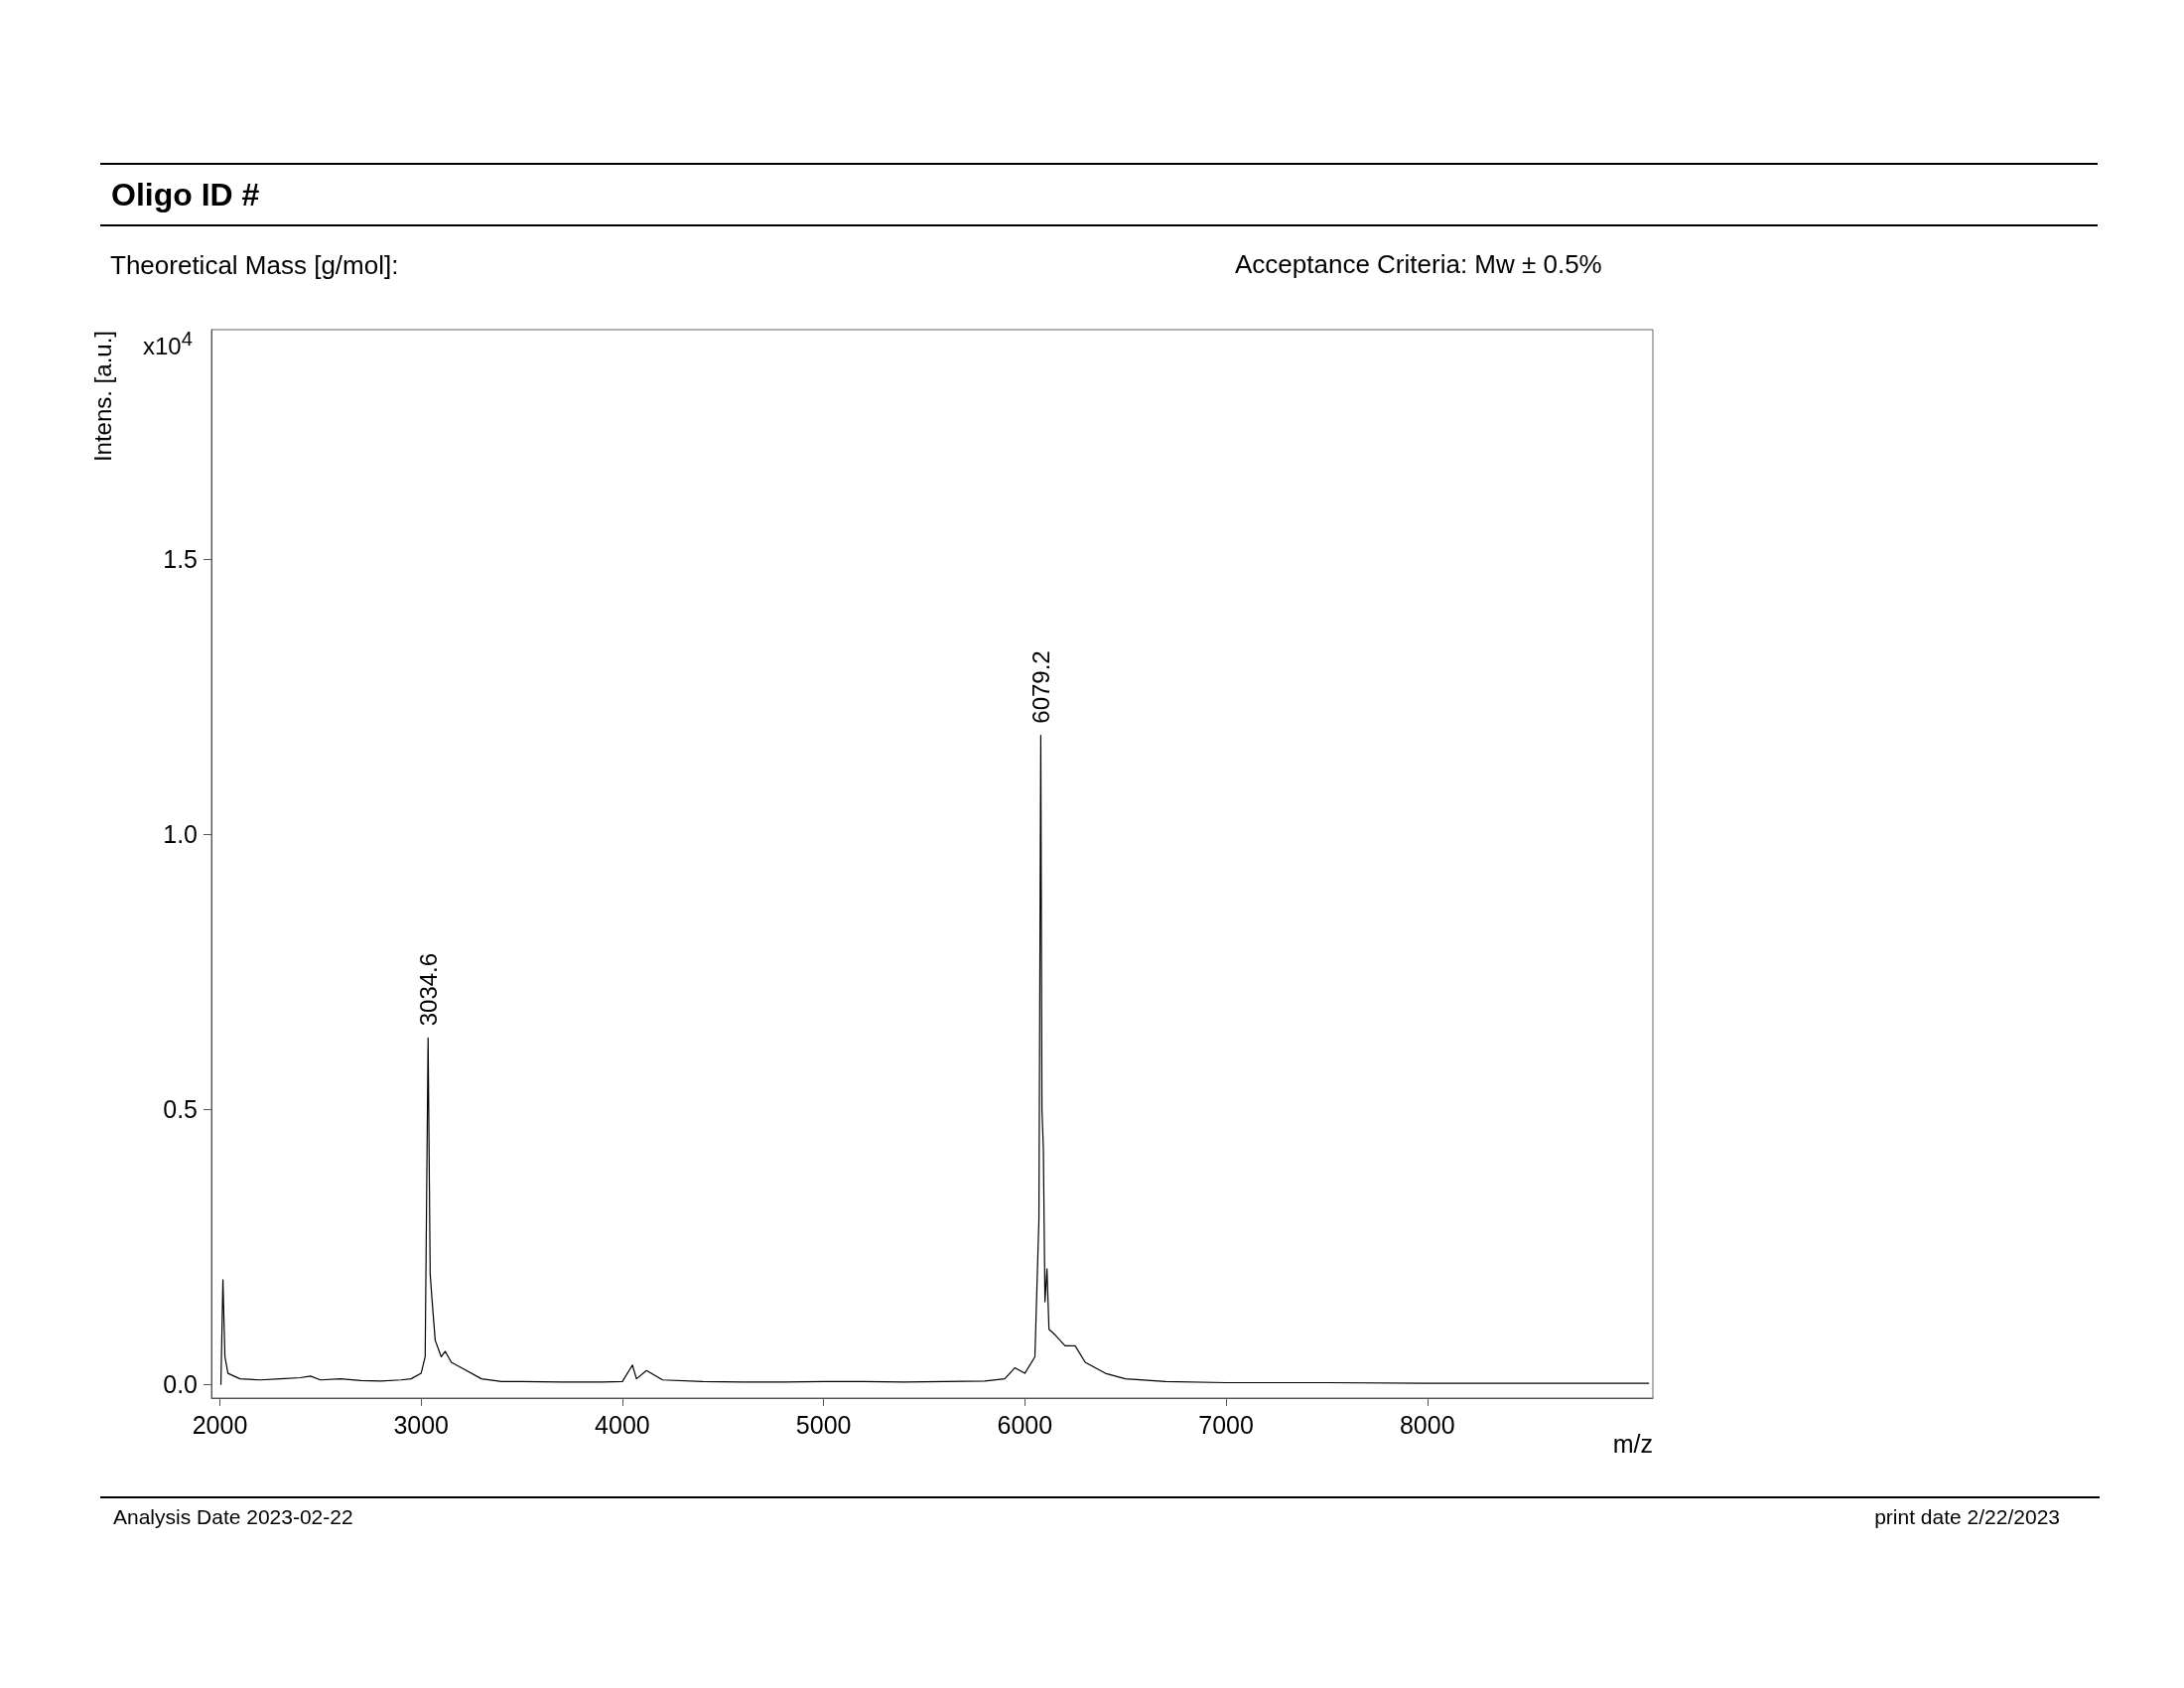  I want to click on x-tick-label: 6000, so click(1025, 1424).